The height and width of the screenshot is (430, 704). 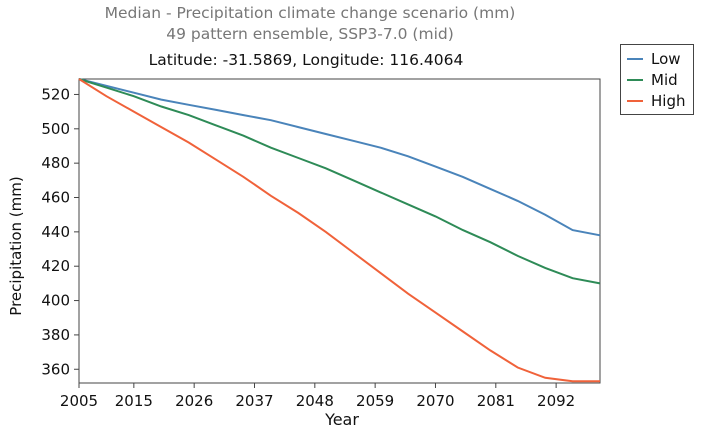 I want to click on y-tick-label: 400, so click(x=55, y=301).